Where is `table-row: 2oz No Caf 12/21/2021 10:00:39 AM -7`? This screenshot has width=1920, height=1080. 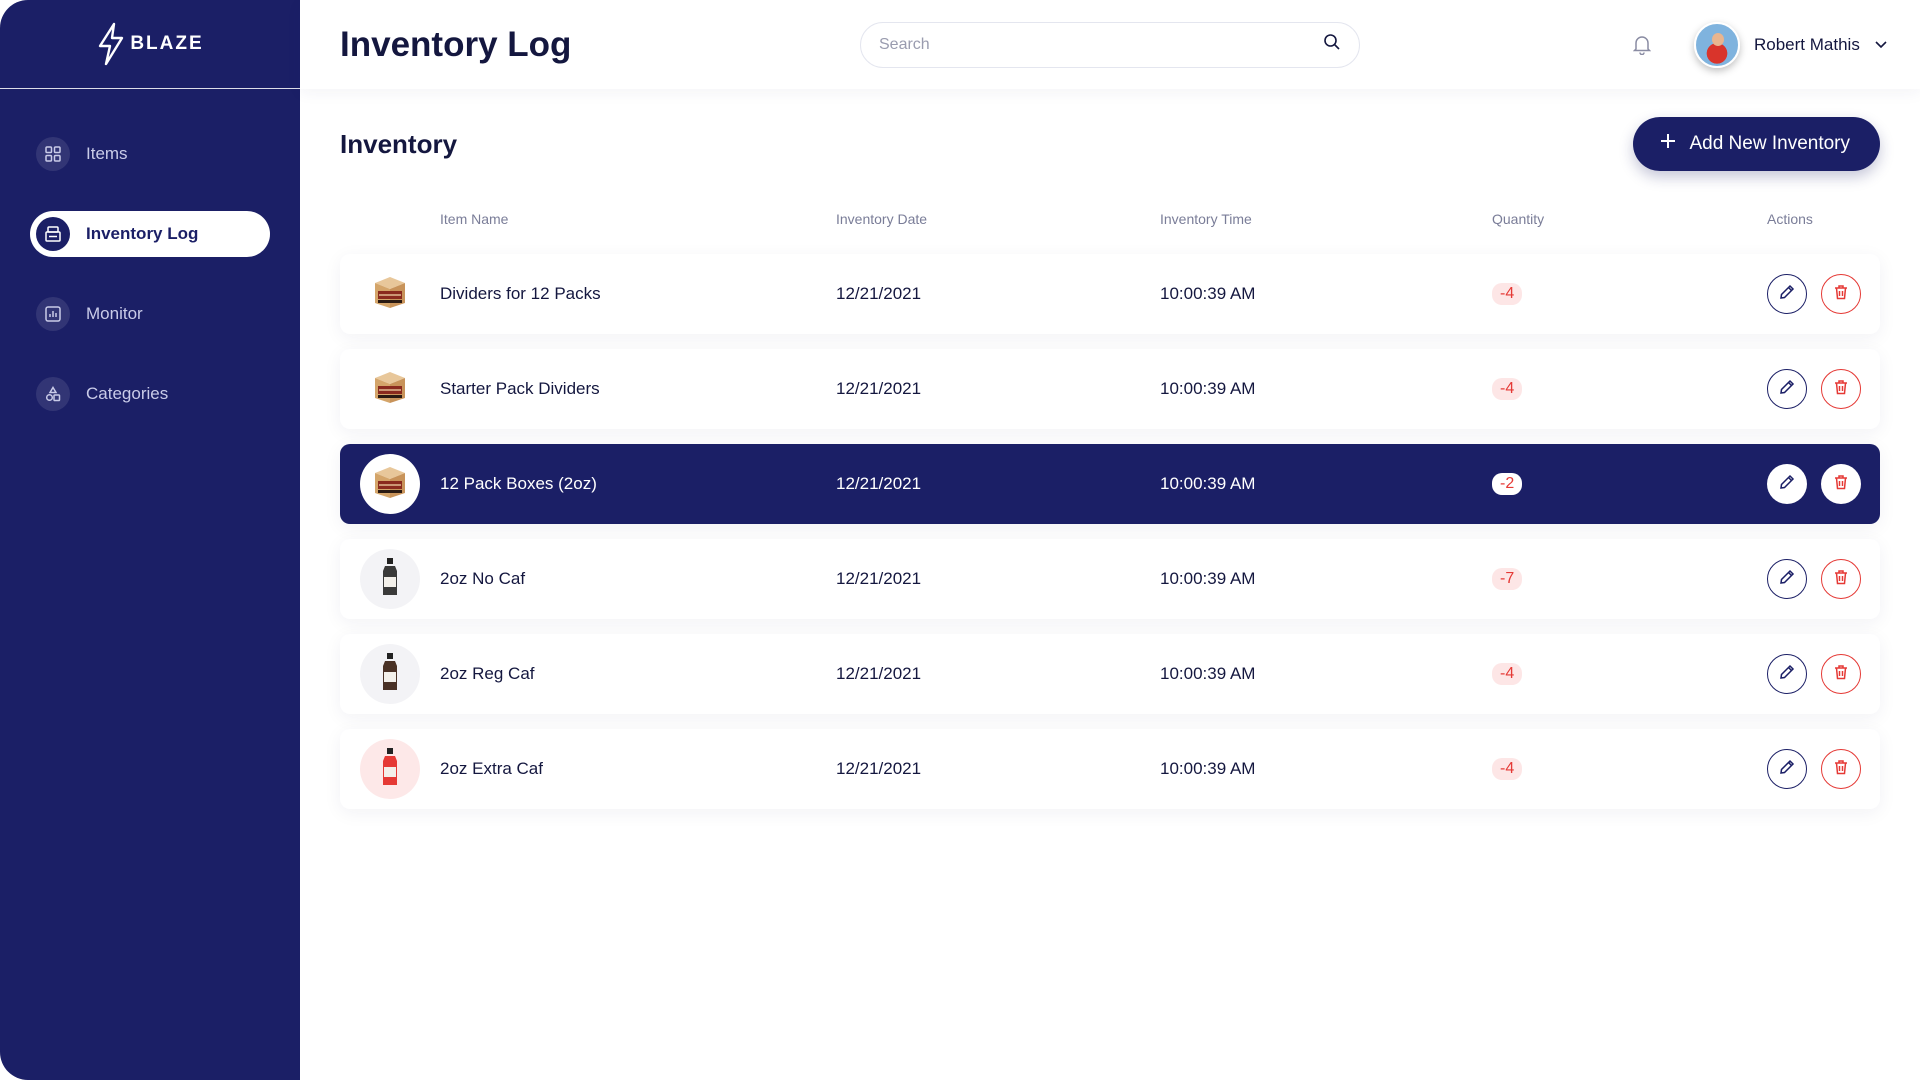
table-row: 2oz No Caf 12/21/2021 10:00:39 AM -7 is located at coordinates (1110, 579).